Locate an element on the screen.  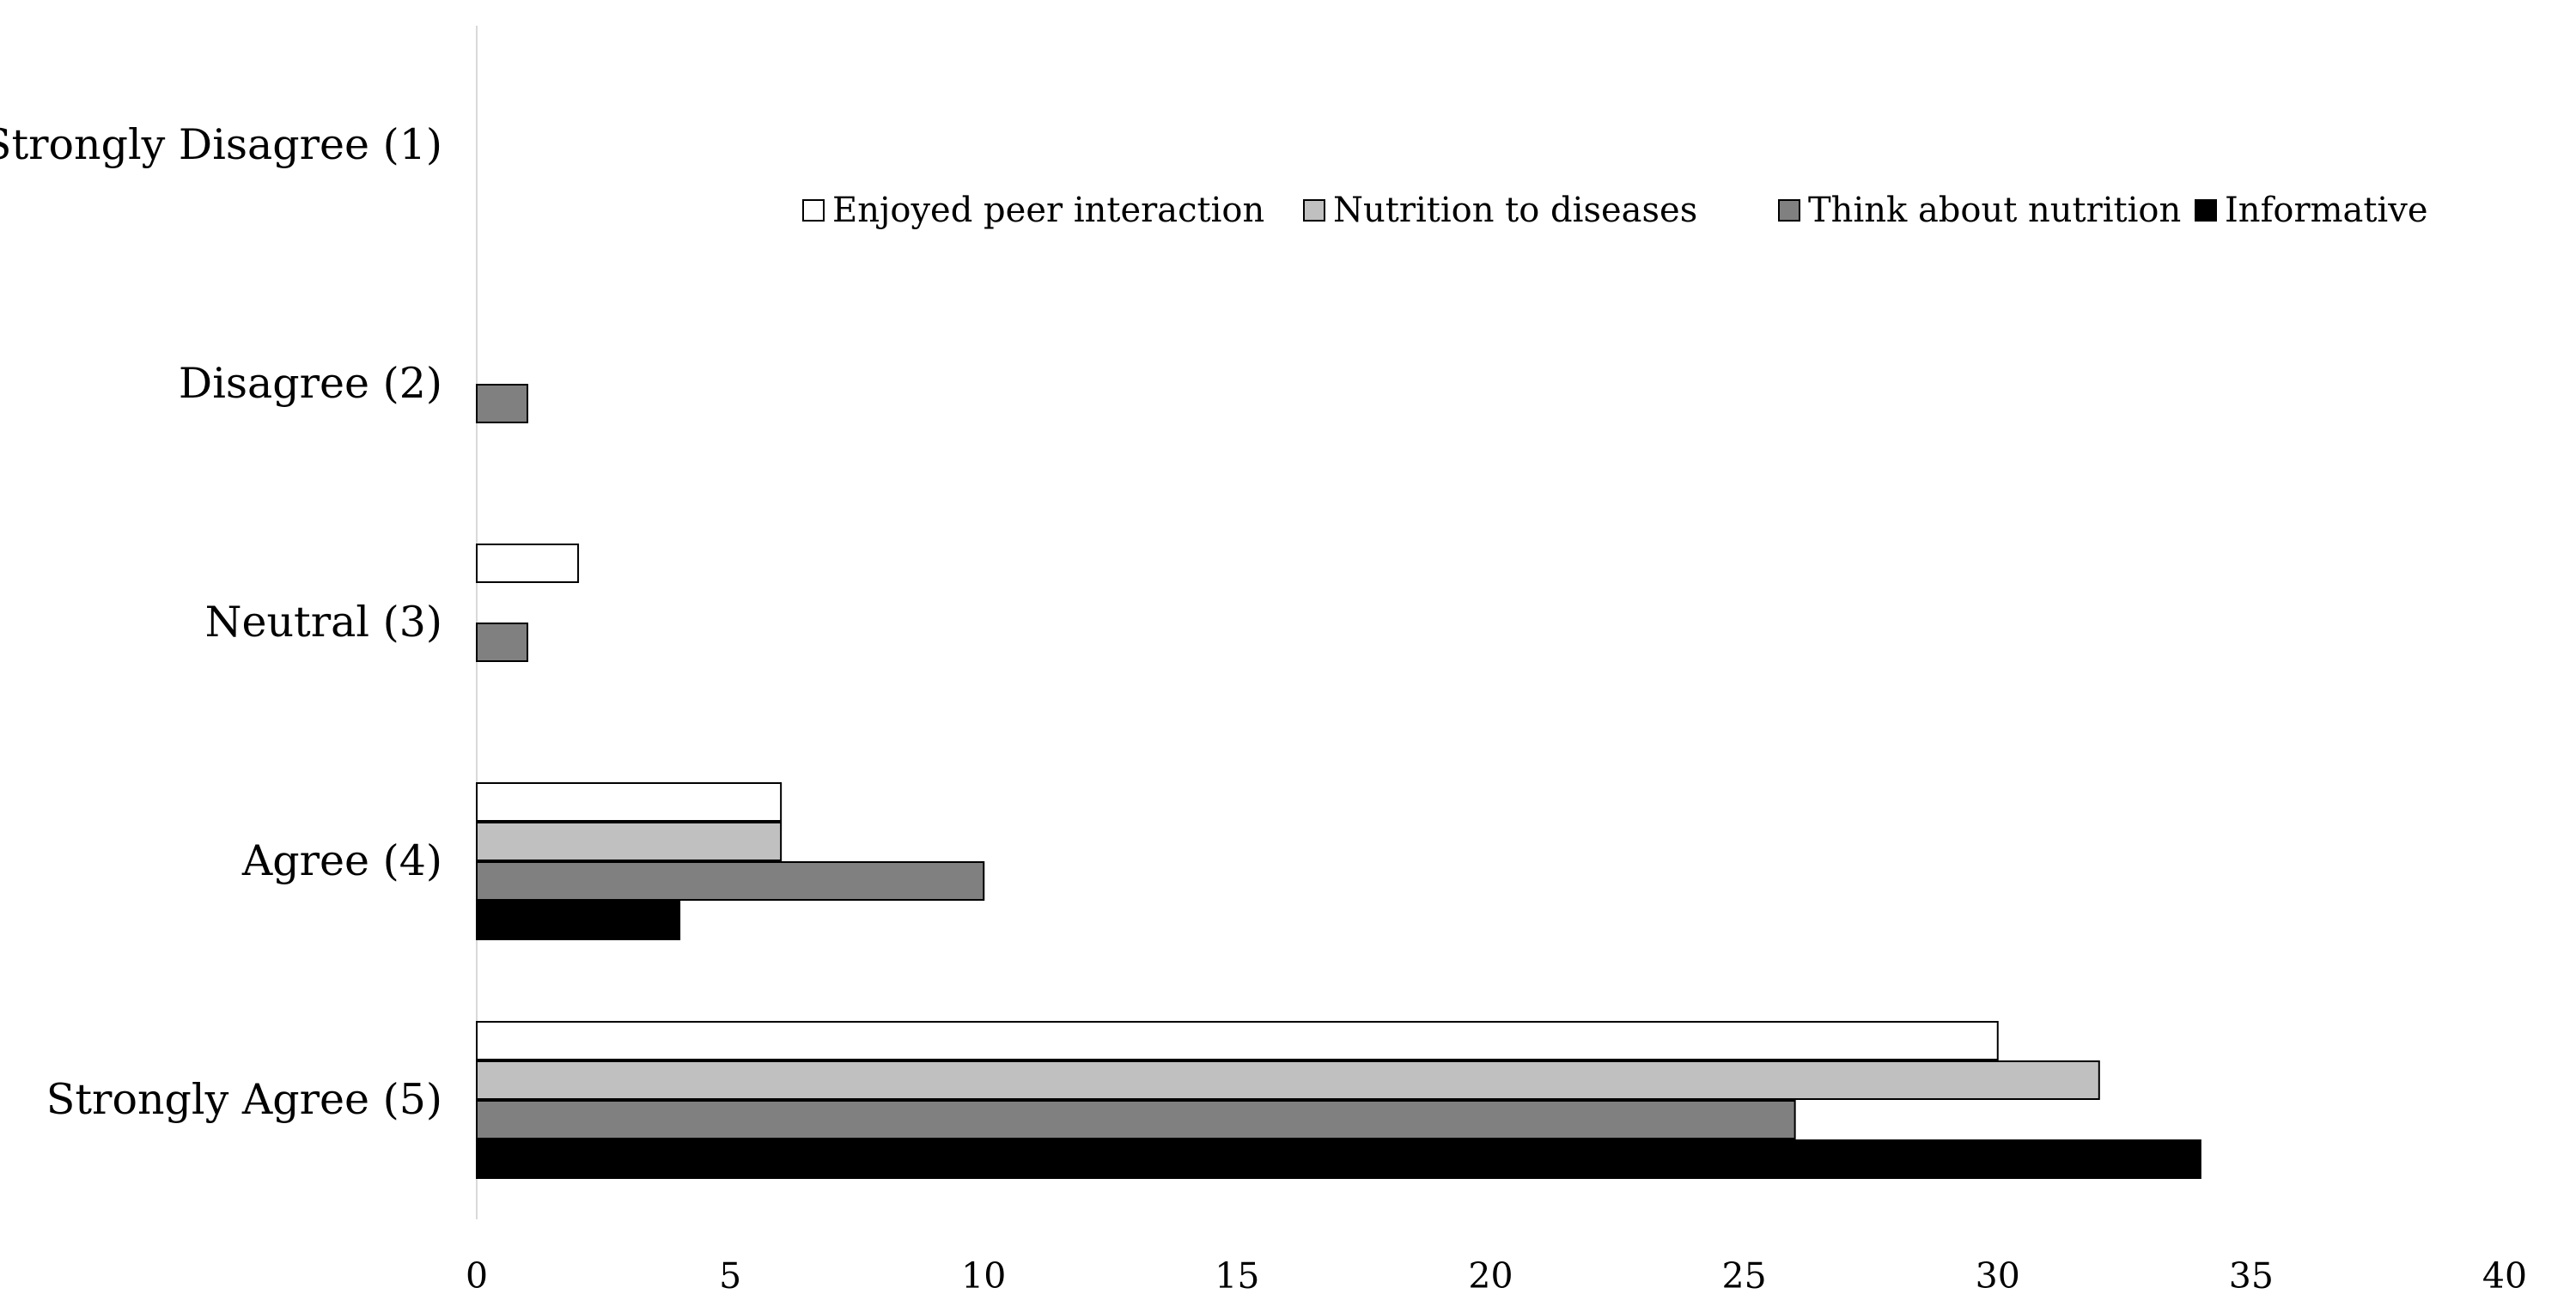
x-tick-label: 5 is located at coordinates (730, 1276).